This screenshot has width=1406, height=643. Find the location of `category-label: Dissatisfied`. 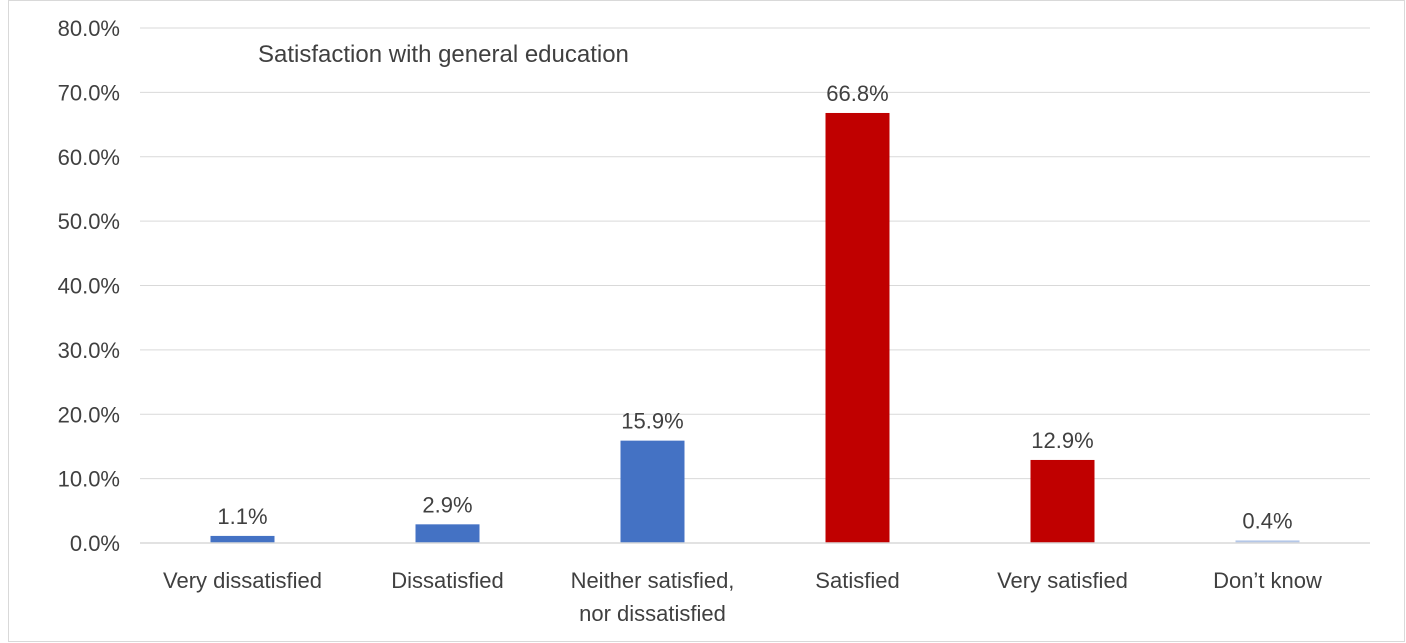

category-label: Dissatisfied is located at coordinates (447, 580).